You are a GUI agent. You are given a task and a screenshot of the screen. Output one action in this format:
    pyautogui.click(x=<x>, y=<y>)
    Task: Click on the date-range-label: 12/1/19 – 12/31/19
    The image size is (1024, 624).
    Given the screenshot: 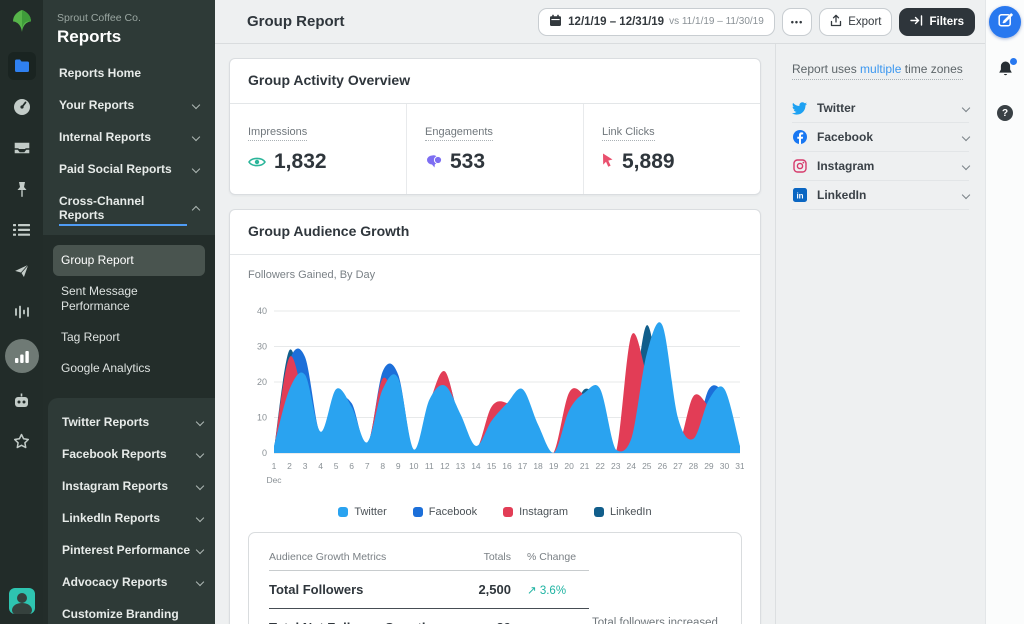 What is the action you would take?
    pyautogui.click(x=616, y=21)
    